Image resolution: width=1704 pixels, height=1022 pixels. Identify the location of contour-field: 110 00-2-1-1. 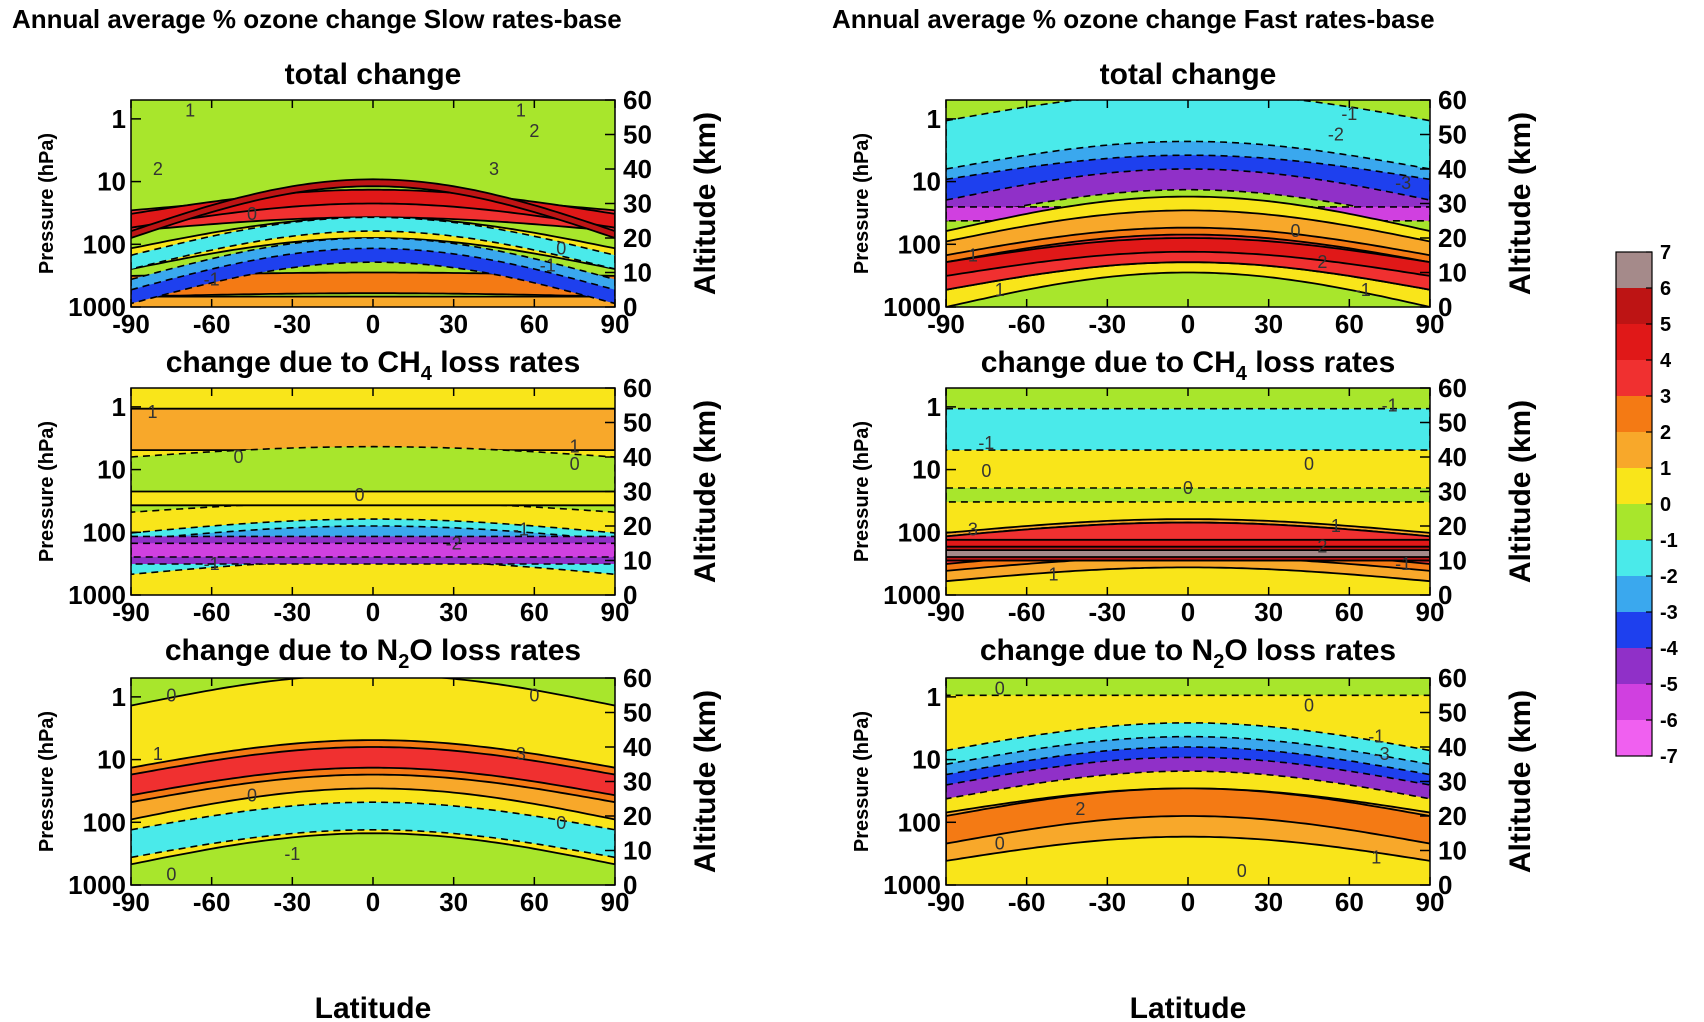
(373, 491).